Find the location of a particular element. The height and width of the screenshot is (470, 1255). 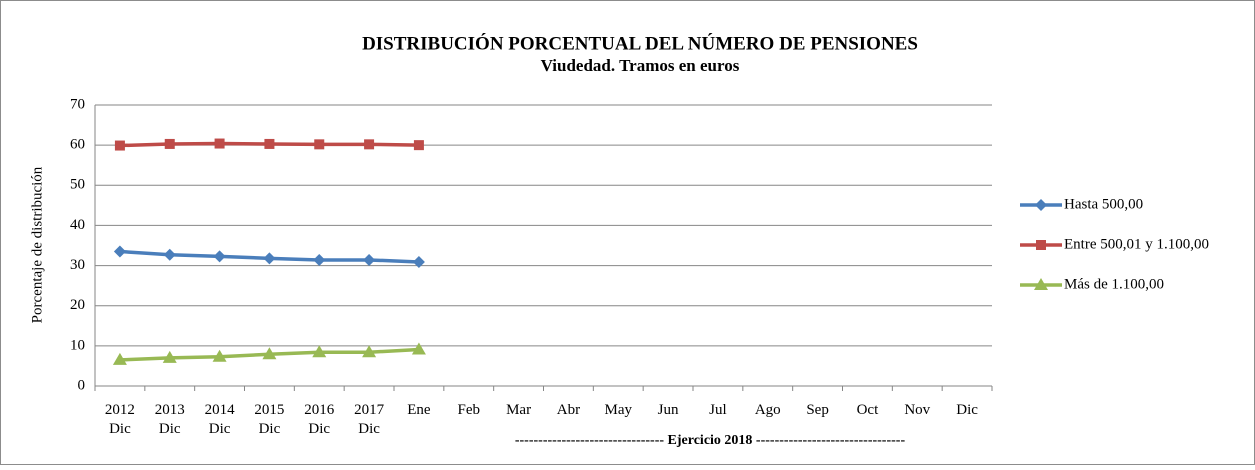

y-tick-label: 0 is located at coordinates (82, 385).